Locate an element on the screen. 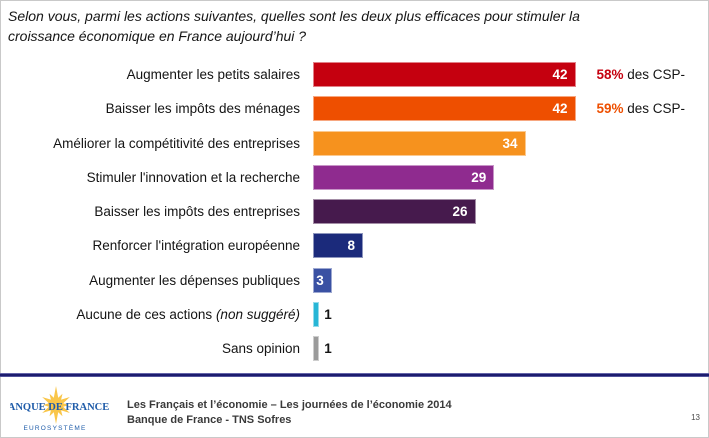  bar-value: 8 is located at coordinates (351, 246).